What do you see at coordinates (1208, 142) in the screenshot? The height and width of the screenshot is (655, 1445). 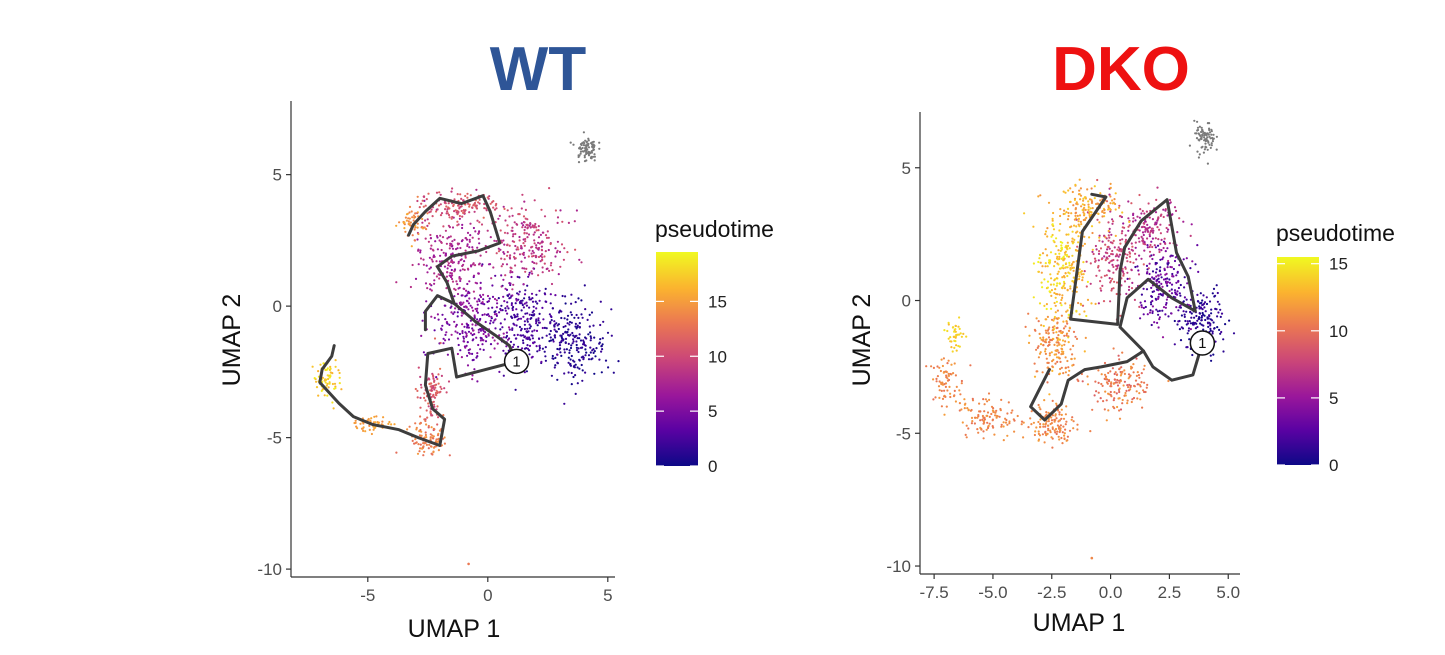 I see `cell-point-unassigned` at bounding box center [1208, 142].